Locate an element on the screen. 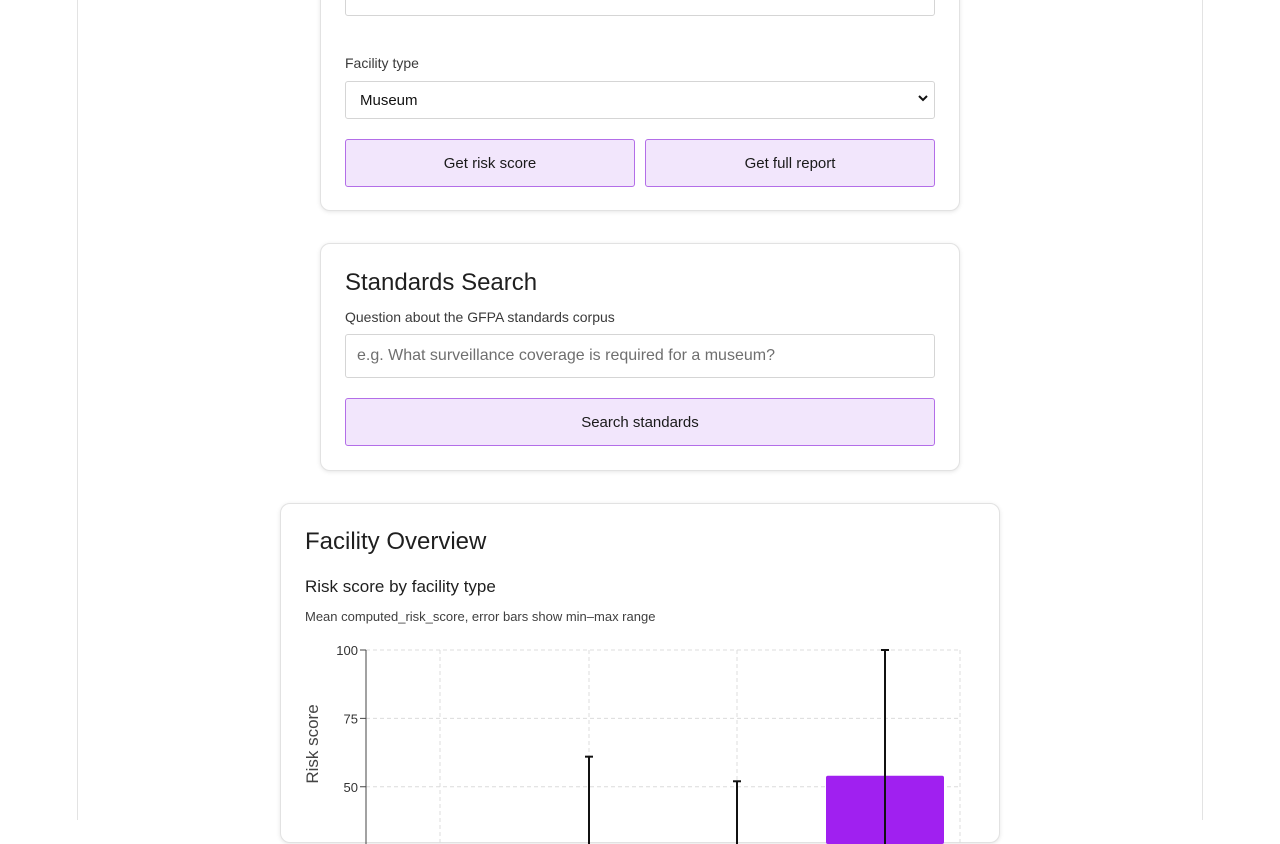 This screenshot has height=844, width=1280. search-standards-button: Search standards is located at coordinates (640, 422).